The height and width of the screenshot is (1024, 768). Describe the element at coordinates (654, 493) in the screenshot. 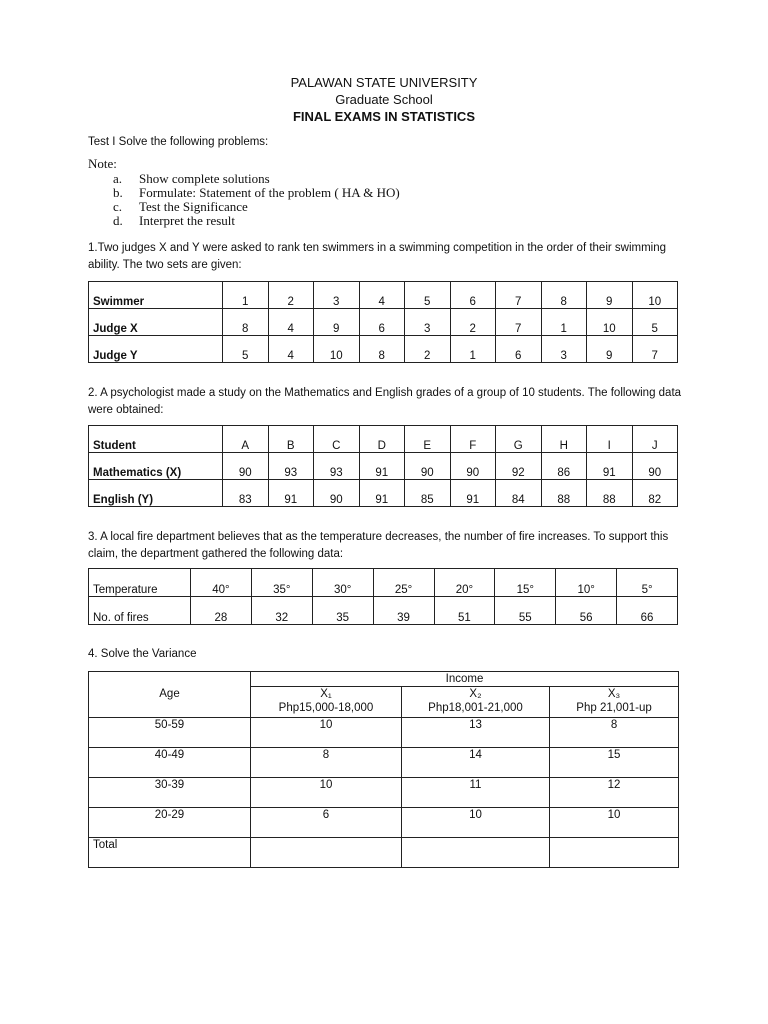

I see `table-cell: 82` at that location.